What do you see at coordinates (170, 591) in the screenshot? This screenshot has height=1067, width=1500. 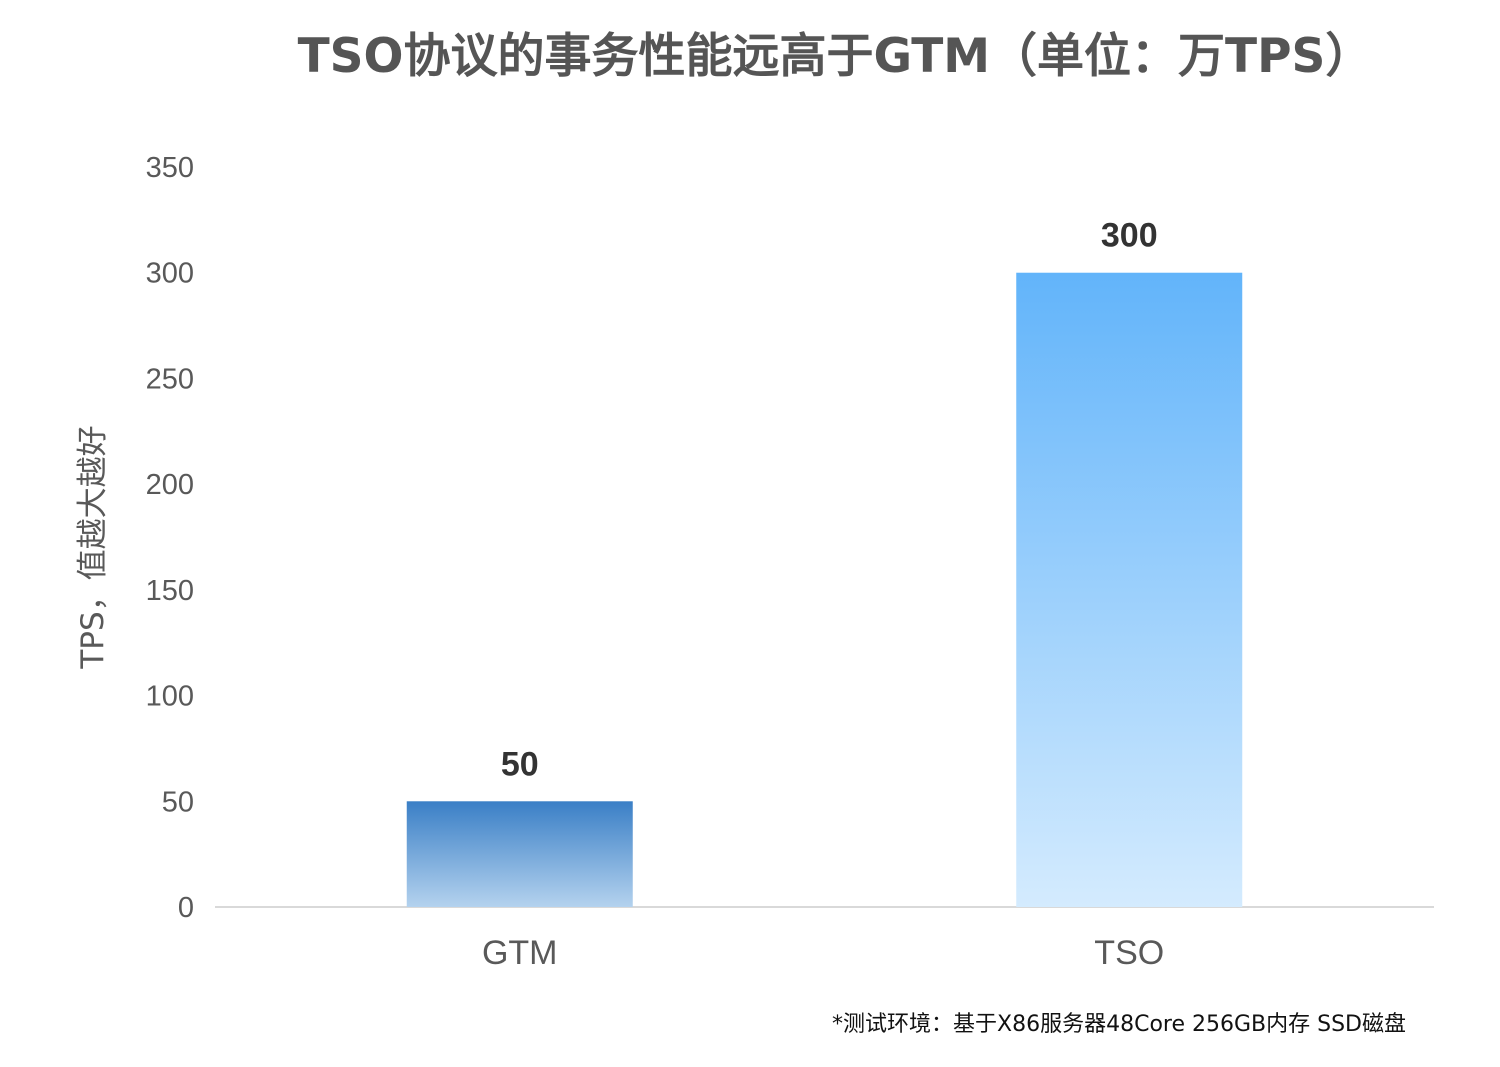 I see `y-tick-label: 150` at bounding box center [170, 591].